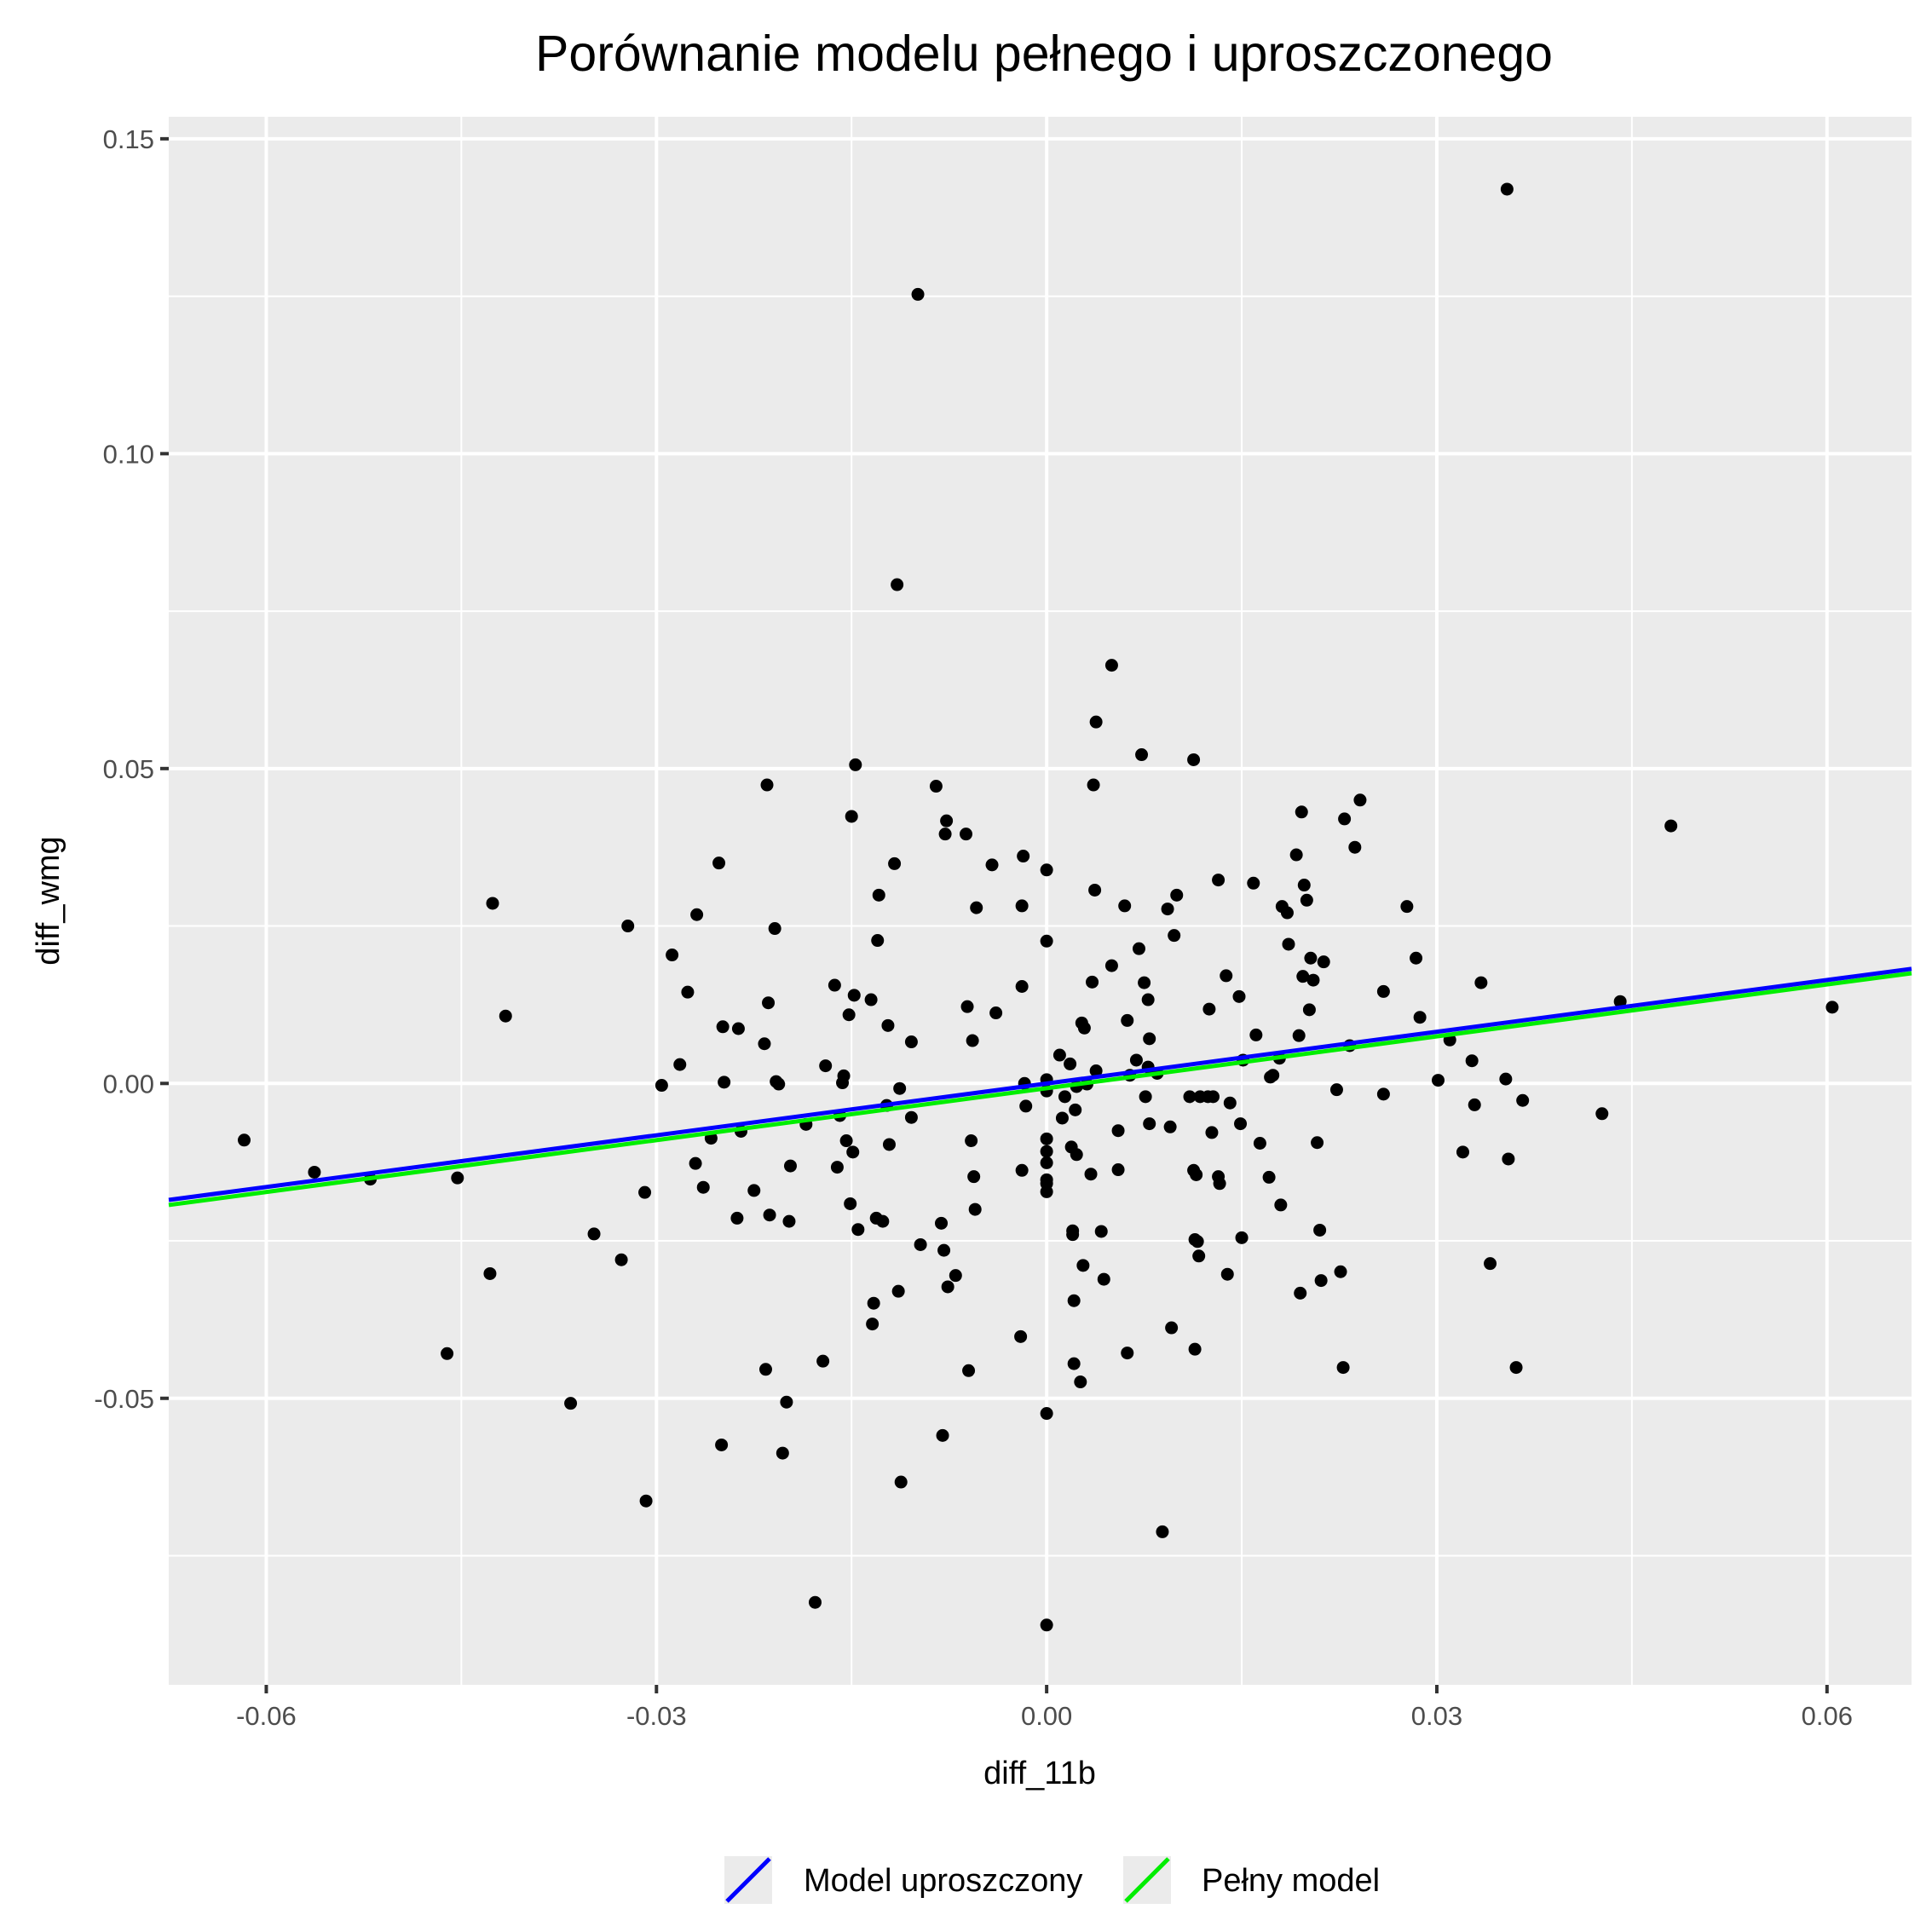  I want to click on y-axis-title: diff_wmg, so click(48, 901).